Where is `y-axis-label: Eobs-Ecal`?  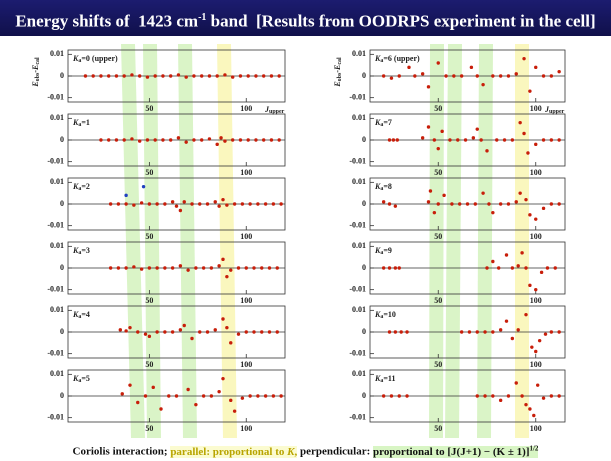 y-axis-label: Eobs-Ecal is located at coordinates (338, 72).